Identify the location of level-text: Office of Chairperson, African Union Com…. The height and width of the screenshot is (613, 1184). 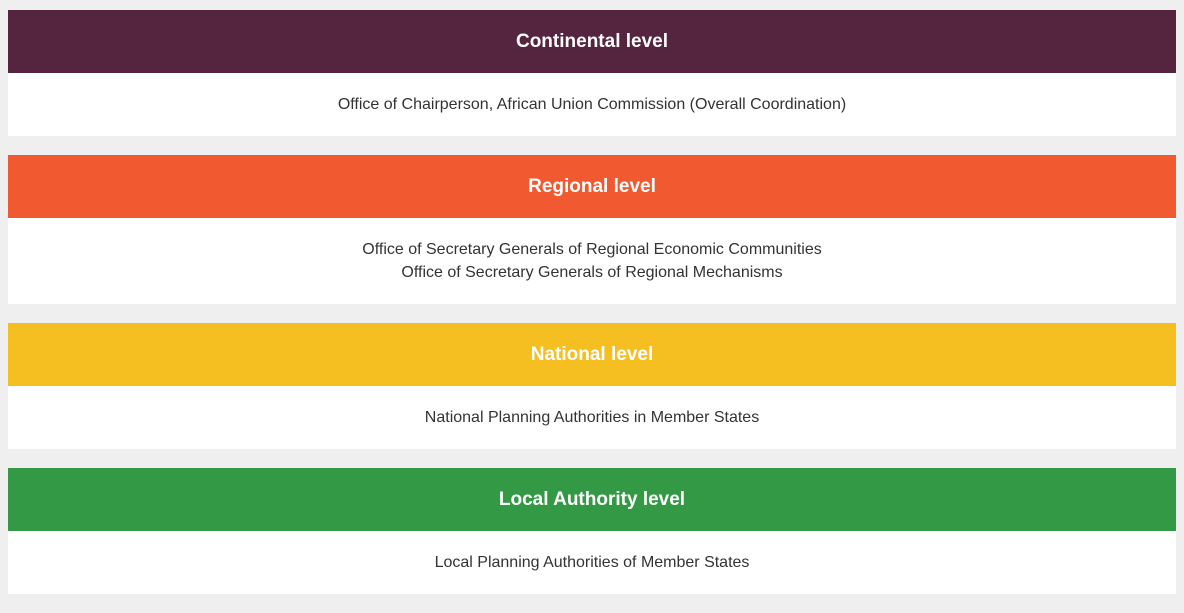
(592, 104).